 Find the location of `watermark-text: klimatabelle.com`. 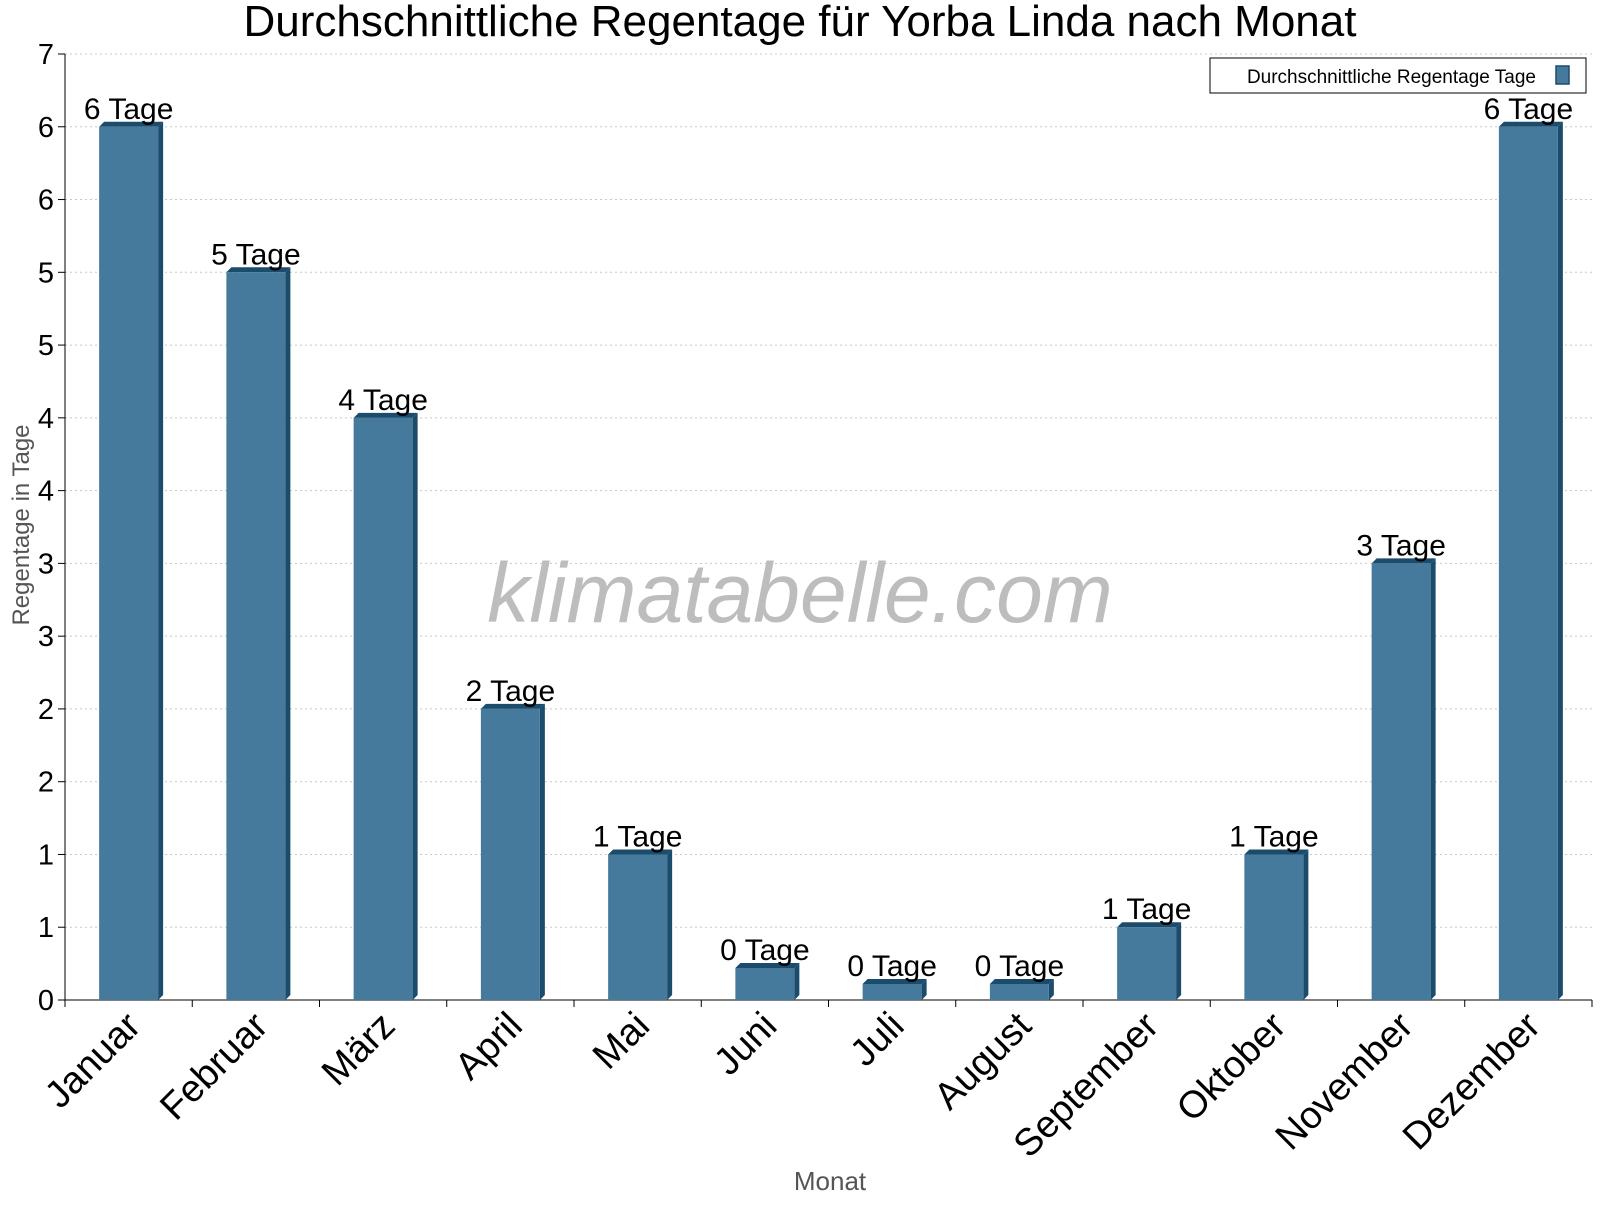

watermark-text: klimatabelle.com is located at coordinates (800, 593).